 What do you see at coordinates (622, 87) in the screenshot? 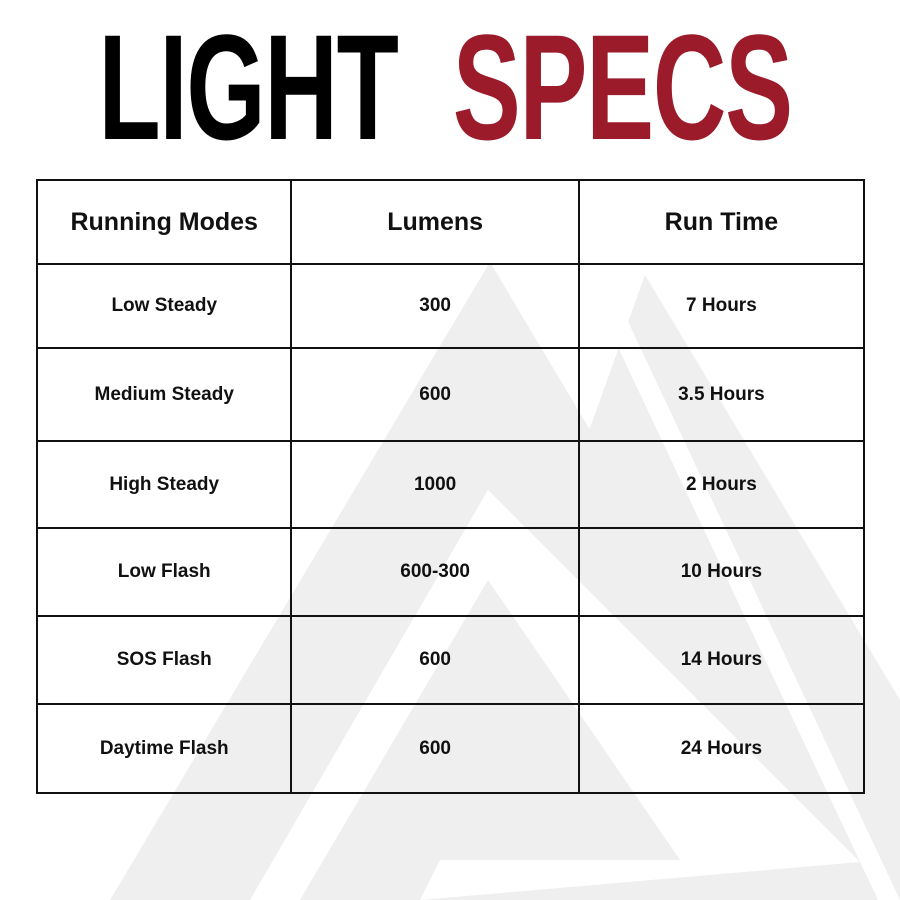
I see `title-word-specs: SPECS` at bounding box center [622, 87].